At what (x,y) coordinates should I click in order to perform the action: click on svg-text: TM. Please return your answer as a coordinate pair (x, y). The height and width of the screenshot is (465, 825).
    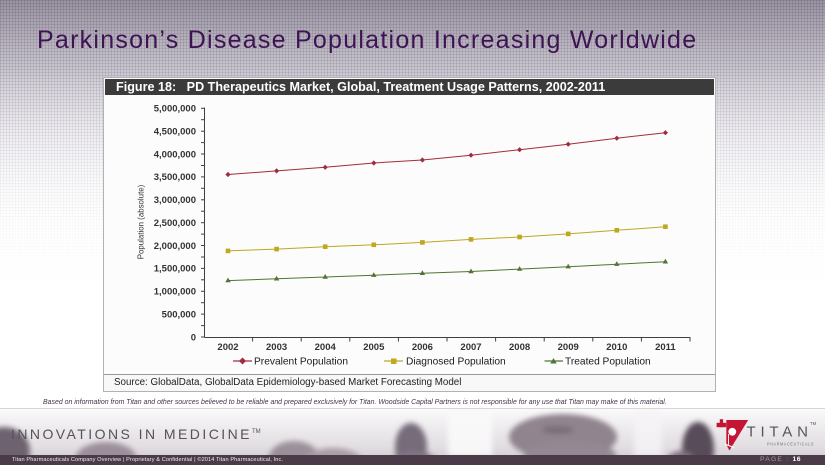
    Looking at the image, I should click on (813, 423).